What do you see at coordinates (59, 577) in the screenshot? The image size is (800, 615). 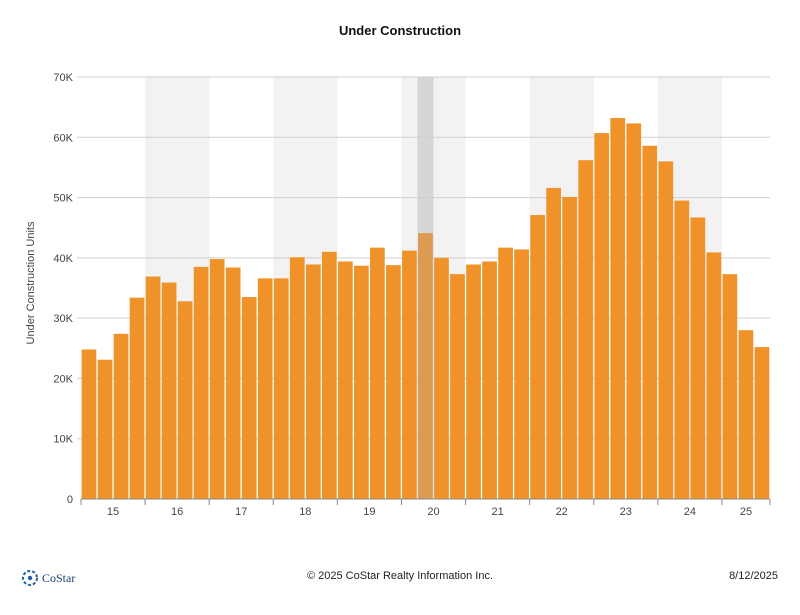 I see `logo-text: CoStar` at bounding box center [59, 577].